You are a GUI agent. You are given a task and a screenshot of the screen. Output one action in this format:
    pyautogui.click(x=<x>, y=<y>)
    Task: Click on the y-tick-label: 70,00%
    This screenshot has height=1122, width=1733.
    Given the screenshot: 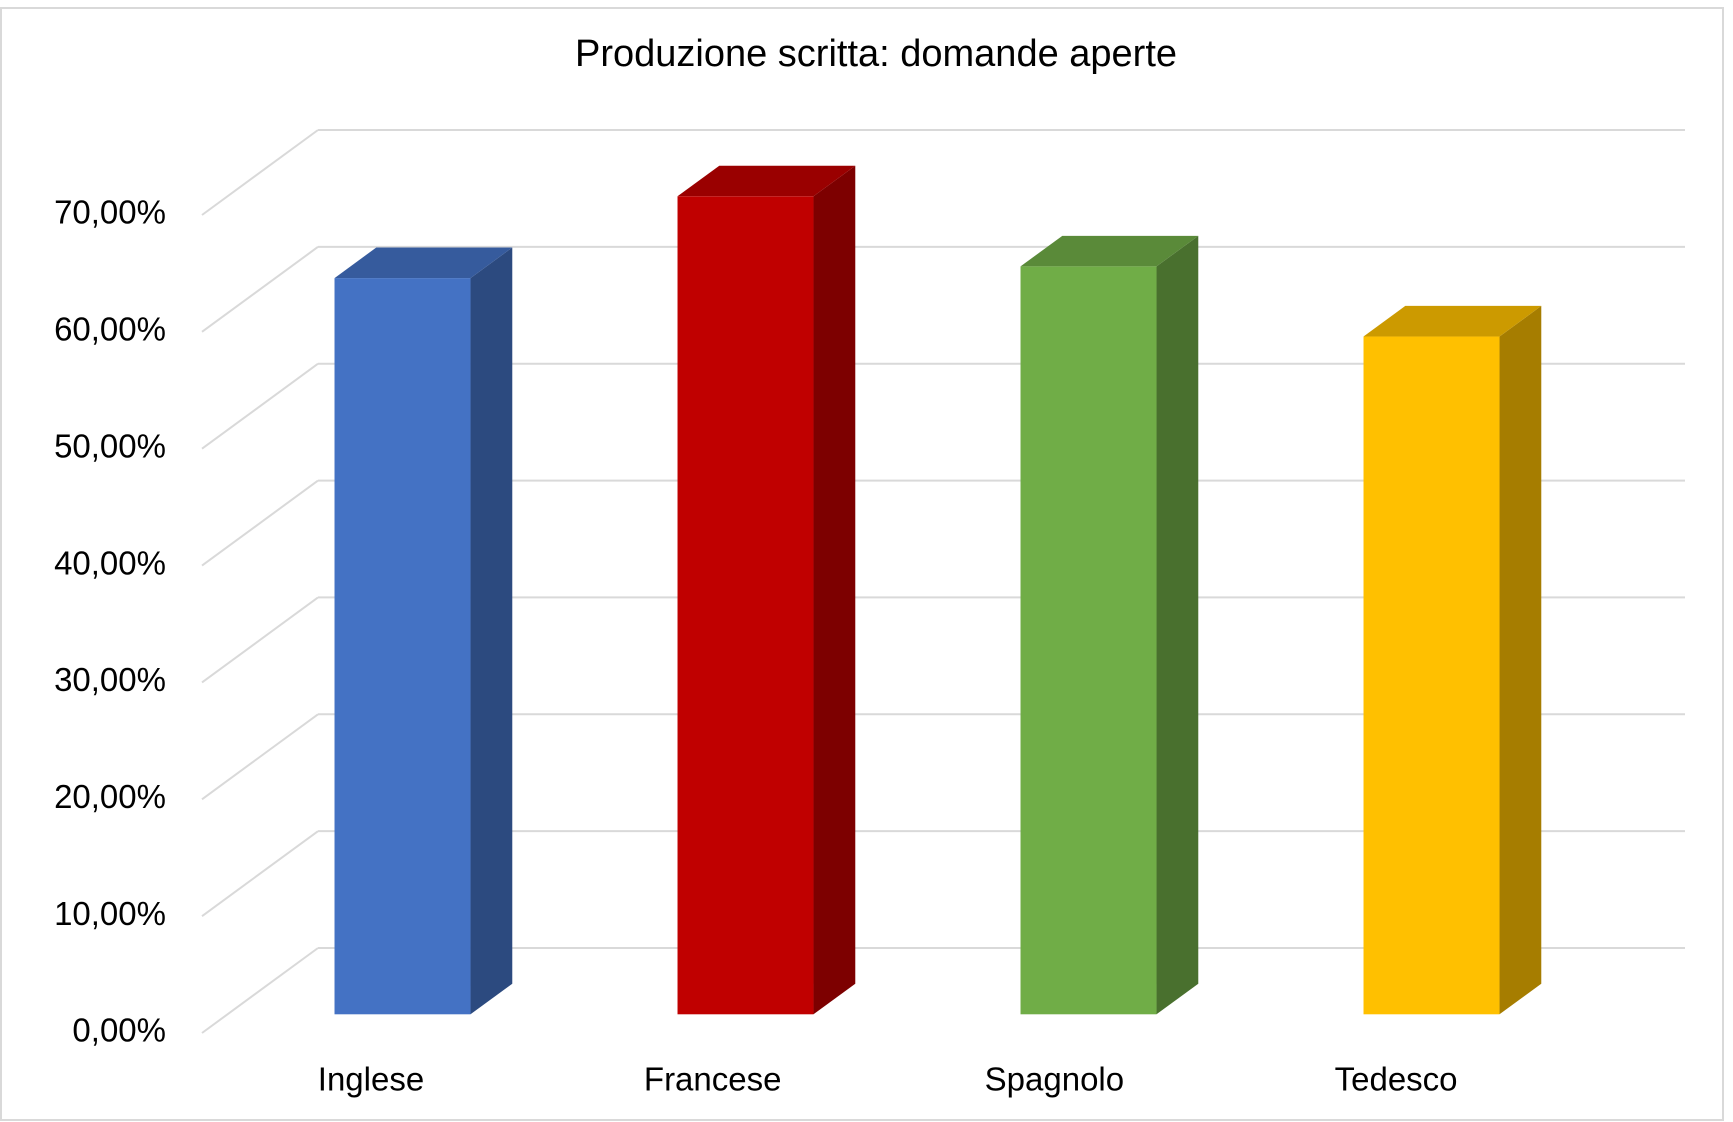 What is the action you would take?
    pyautogui.click(x=110, y=212)
    